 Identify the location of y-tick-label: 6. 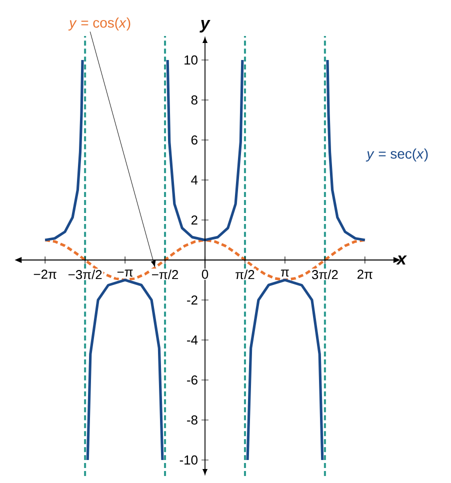
(194, 140).